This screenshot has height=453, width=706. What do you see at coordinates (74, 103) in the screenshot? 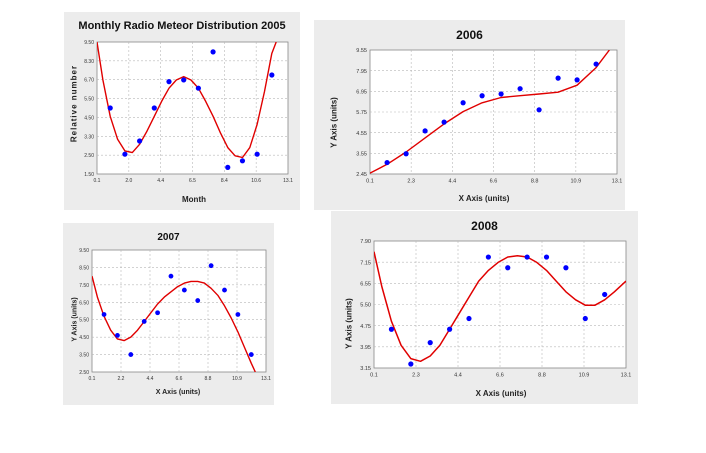
I see `y-axis-label: Relative number` at bounding box center [74, 103].